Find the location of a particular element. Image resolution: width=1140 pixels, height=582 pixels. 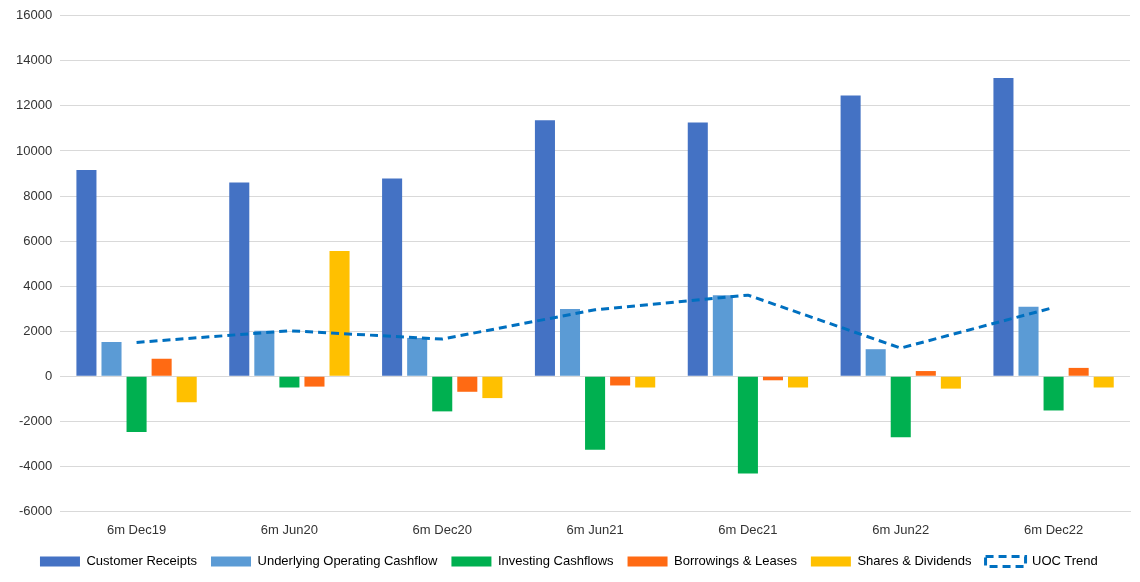

y-tick-label: 6000 is located at coordinates (38, 240).